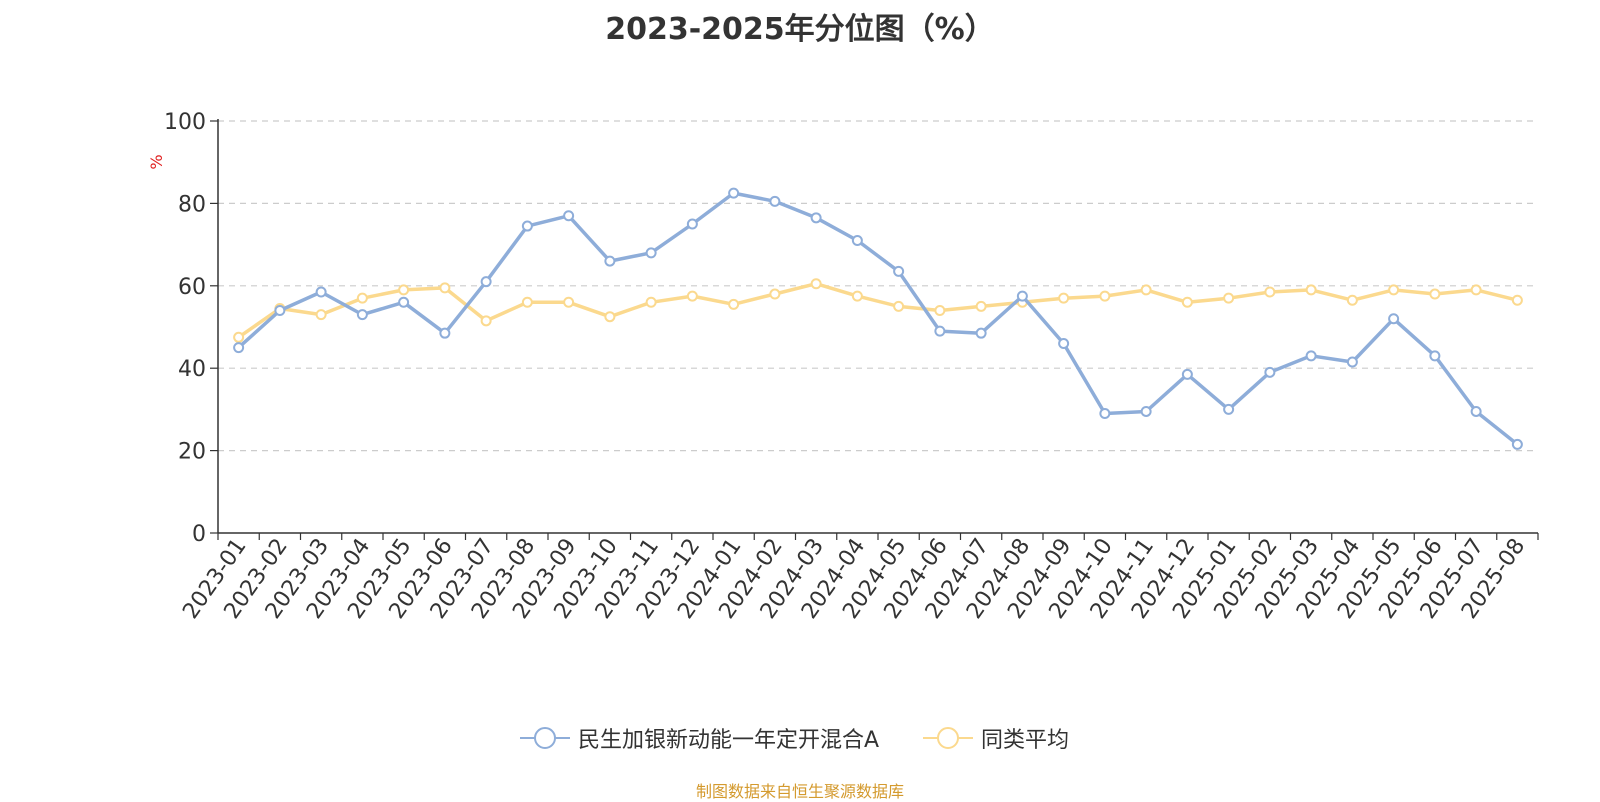 The image size is (1600, 802). Describe the element at coordinates (799, 791) in the screenshot. I see `source-note: 制图数据来自恒生聚源数据库` at that location.